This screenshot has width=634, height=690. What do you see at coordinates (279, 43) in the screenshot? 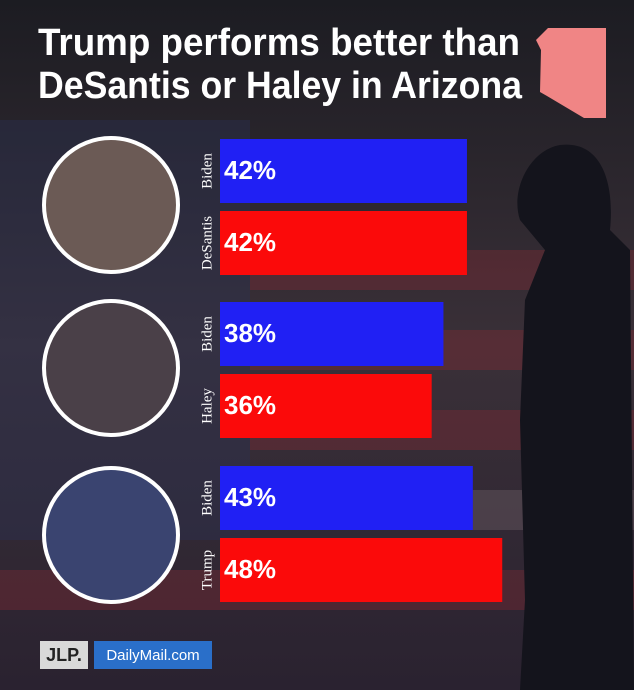
I see `chart-title: Trump performs better than` at bounding box center [279, 43].